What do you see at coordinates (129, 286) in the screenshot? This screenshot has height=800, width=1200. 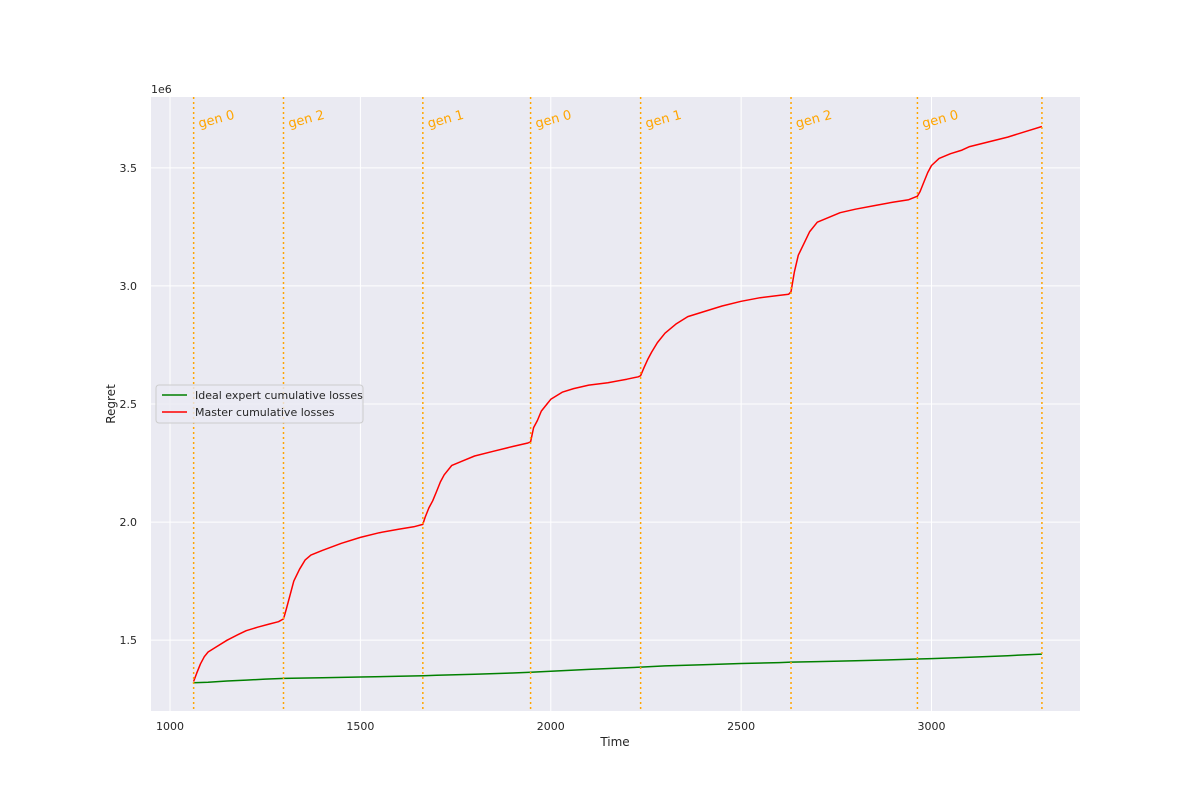 I see `y-tick-label: 3.0` at bounding box center [129, 286].